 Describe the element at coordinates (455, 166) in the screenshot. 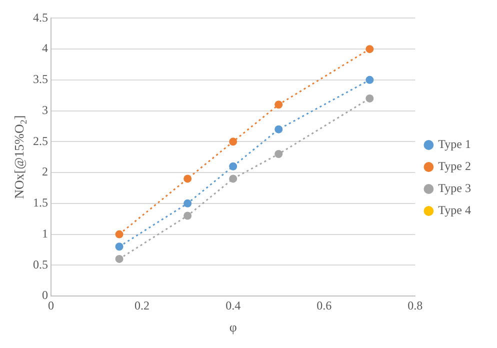

I see `legend-label: Type 2` at that location.